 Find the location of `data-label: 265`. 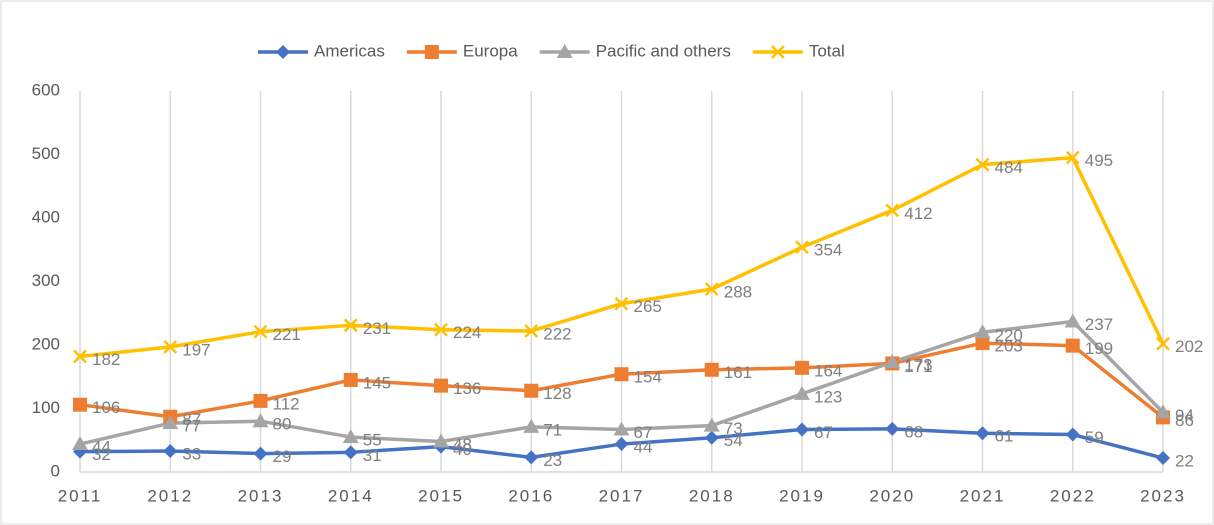

data-label: 265 is located at coordinates (648, 306).